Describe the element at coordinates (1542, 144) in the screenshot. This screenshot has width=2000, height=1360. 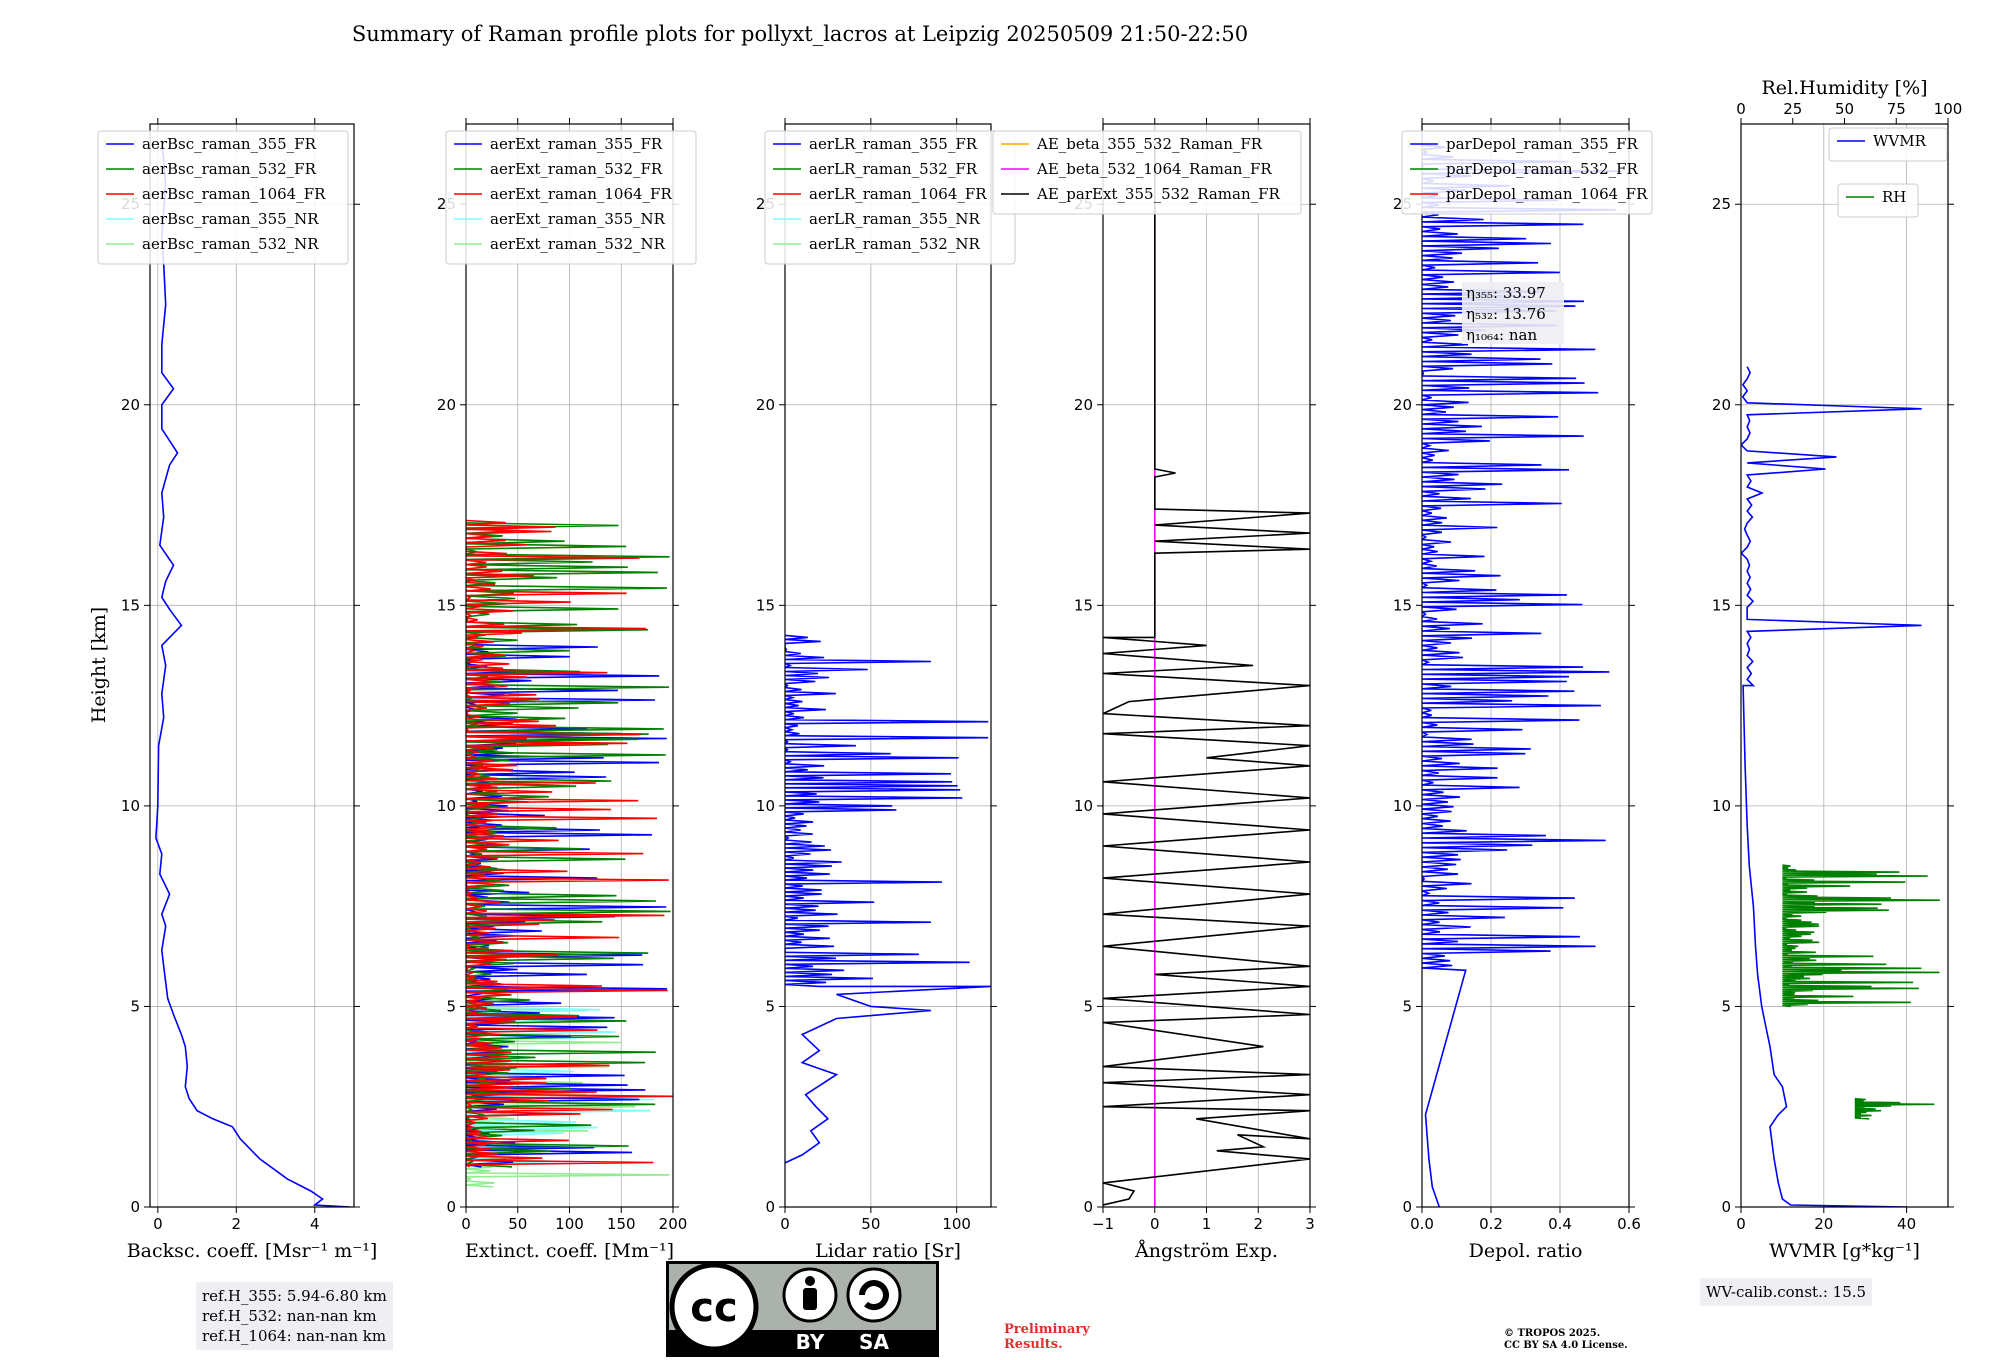
I see `legend-entry: parDepol_raman_355_FR` at that location.